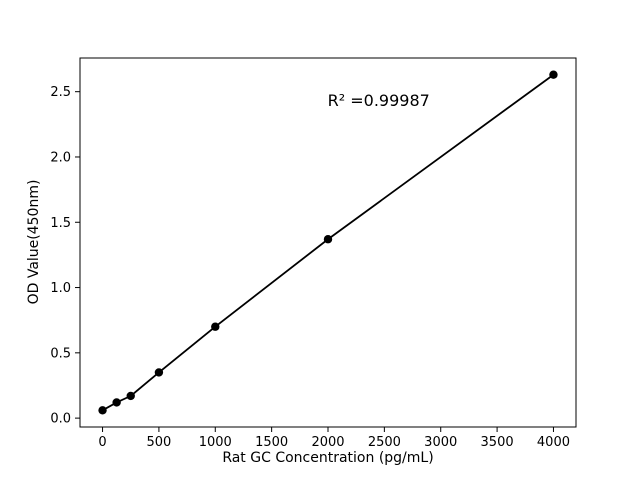 The image size is (640, 480). Describe the element at coordinates (60, 92) in the screenshot. I see `y-tick-label: 2.5` at that location.